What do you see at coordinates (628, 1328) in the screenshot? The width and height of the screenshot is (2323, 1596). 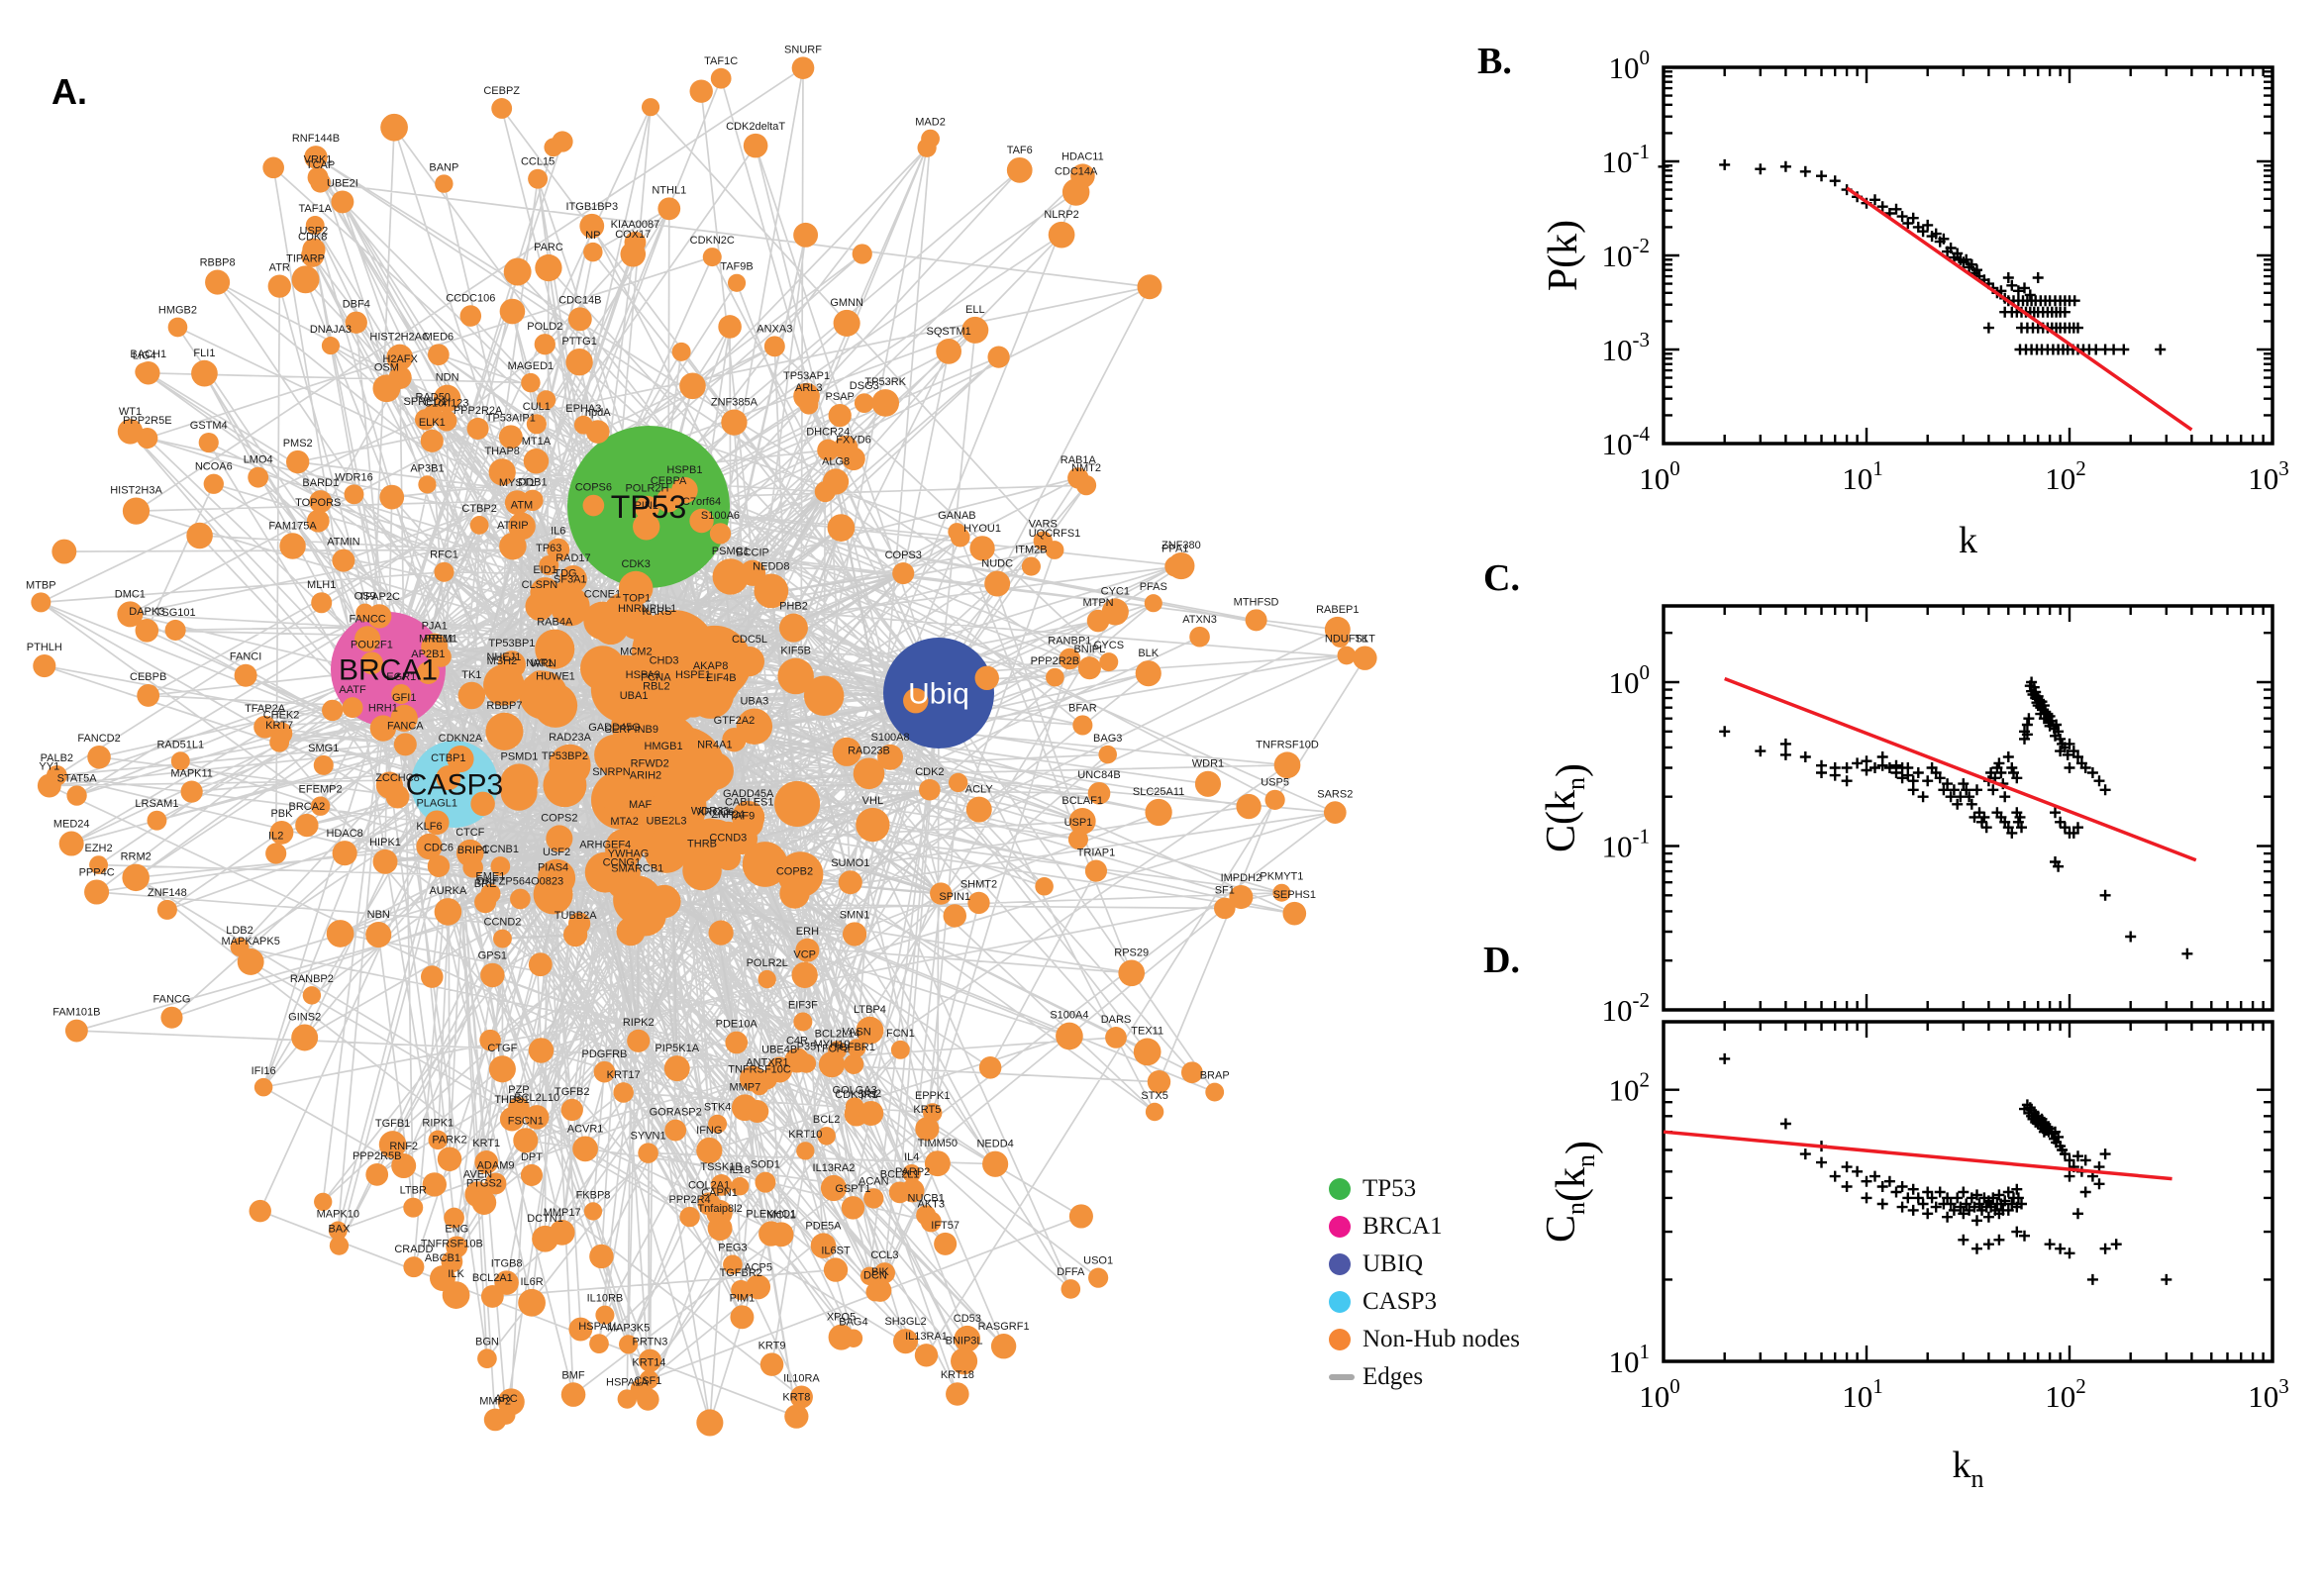 I see `network-node-label: MAP3K5` at bounding box center [628, 1328].